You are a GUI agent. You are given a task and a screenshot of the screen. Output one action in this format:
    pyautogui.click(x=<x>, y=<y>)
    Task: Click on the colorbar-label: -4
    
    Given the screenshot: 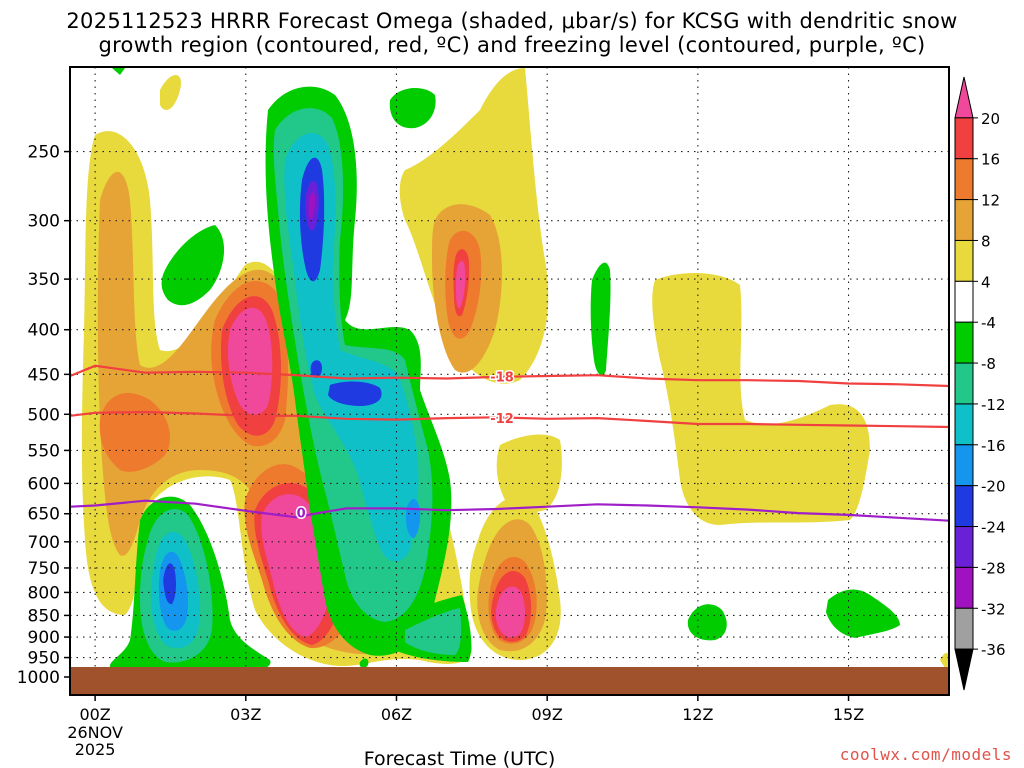 What is the action you would take?
    pyautogui.click(x=988, y=323)
    